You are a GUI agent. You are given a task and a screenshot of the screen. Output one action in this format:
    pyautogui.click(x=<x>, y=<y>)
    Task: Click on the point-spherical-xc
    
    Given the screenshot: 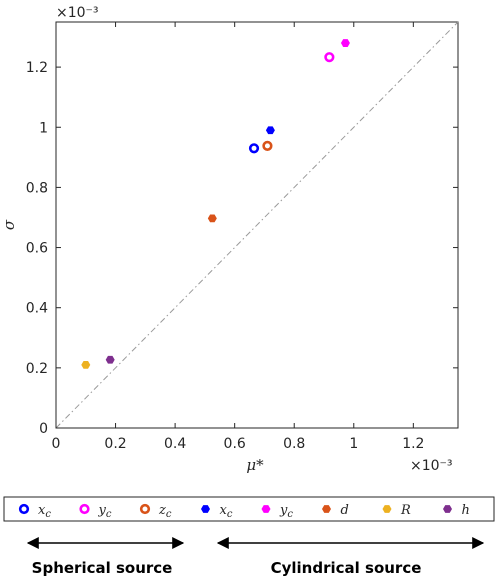 What is the action you would take?
    pyautogui.click(x=254, y=148)
    